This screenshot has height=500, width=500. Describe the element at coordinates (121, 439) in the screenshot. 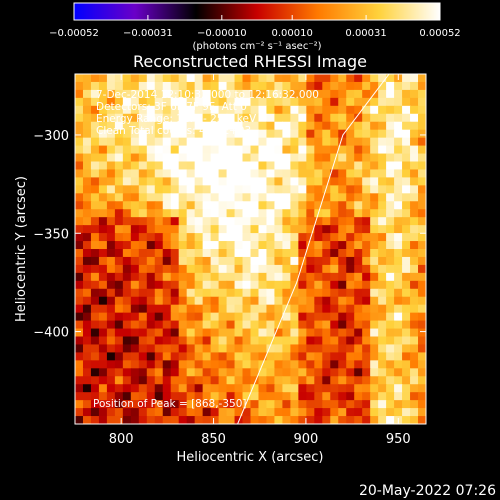

I see `x-tick-label: 800` at that location.